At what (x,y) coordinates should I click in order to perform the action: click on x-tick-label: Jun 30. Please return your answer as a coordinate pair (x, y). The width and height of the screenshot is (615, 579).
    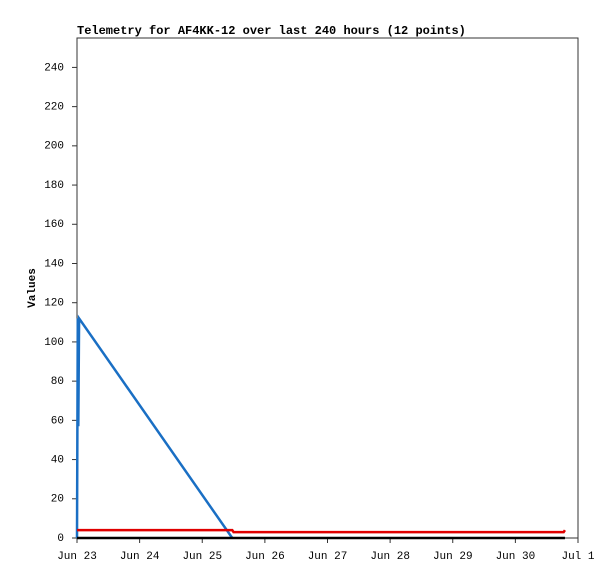
    Looking at the image, I should click on (516, 557).